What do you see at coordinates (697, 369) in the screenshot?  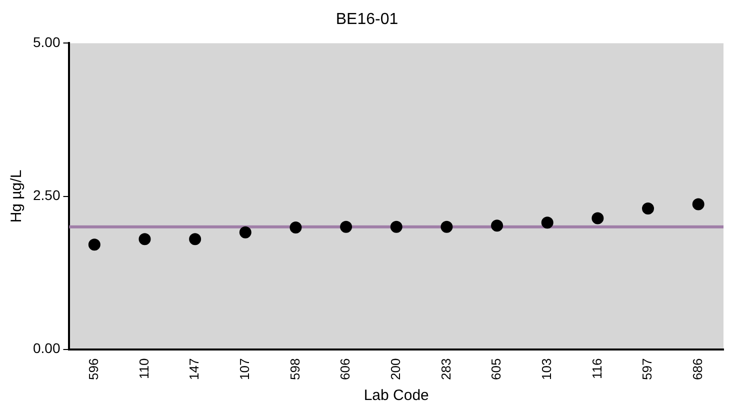 I see `x-tick-label: 686` at bounding box center [697, 369].